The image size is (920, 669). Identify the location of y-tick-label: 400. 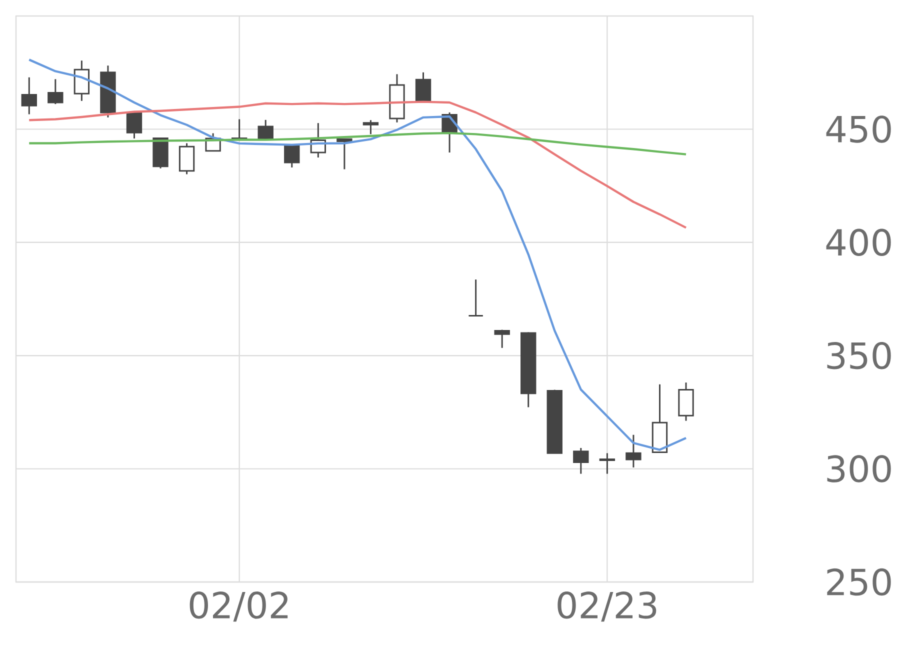
(858, 242).